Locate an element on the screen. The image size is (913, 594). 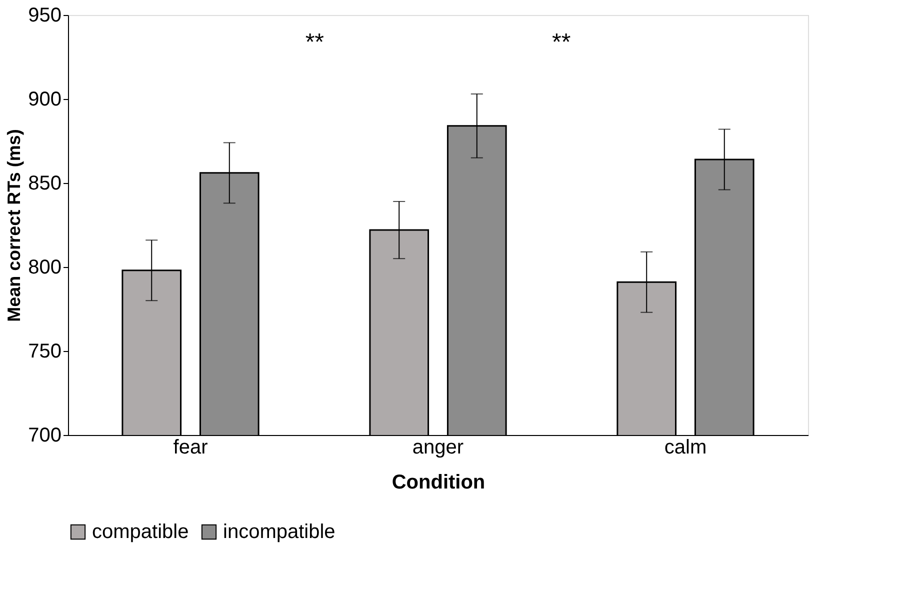
y-tick-label: 950 is located at coordinates (45, 15).